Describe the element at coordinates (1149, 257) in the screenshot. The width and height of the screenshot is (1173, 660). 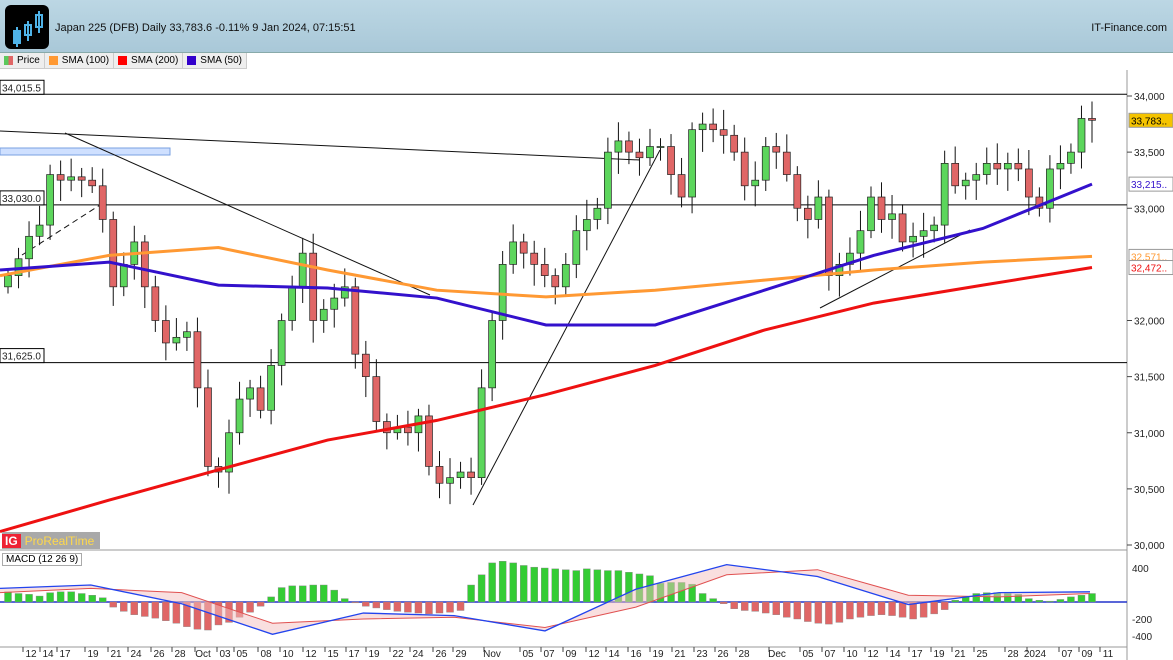
I see `sma100-value-label: 32,571..` at that location.